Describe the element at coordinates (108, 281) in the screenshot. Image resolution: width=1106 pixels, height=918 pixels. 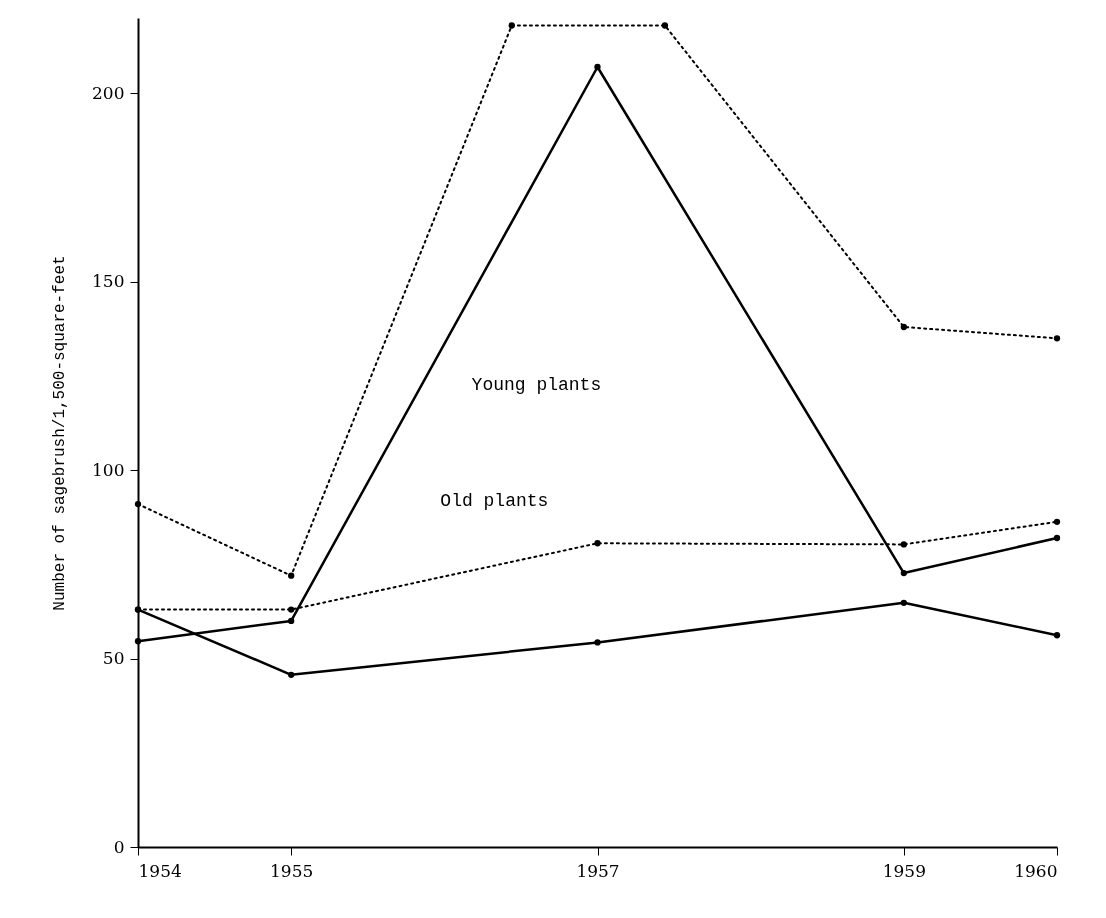
I see `y-tick-label: 150` at that location.